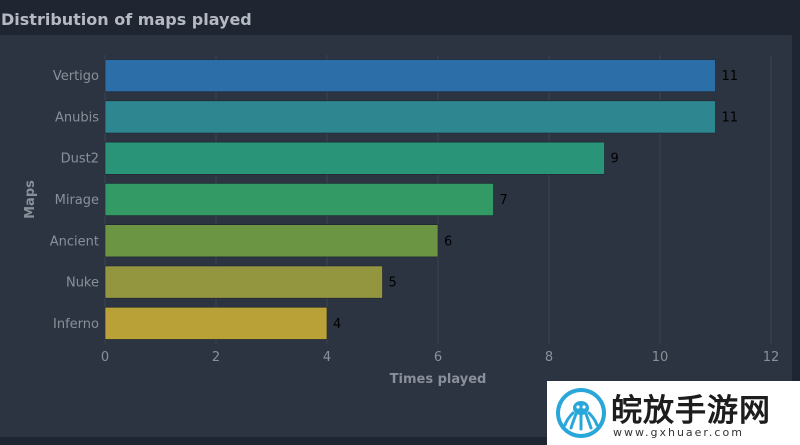  I want to click on y-tick-label: Inferno, so click(76, 324).